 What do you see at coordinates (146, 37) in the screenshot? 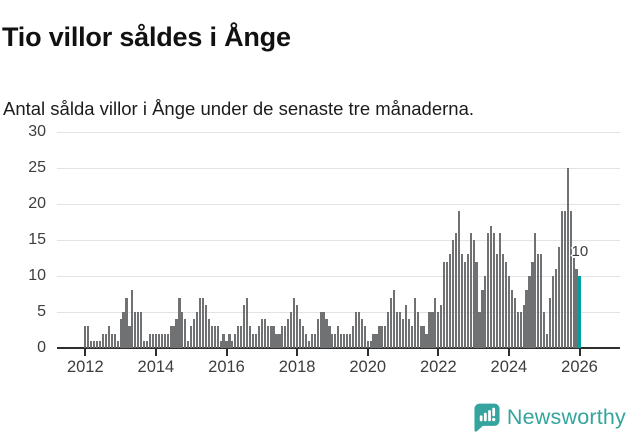
I see `page-title: Tio villor såldes i Ånge` at bounding box center [146, 37].